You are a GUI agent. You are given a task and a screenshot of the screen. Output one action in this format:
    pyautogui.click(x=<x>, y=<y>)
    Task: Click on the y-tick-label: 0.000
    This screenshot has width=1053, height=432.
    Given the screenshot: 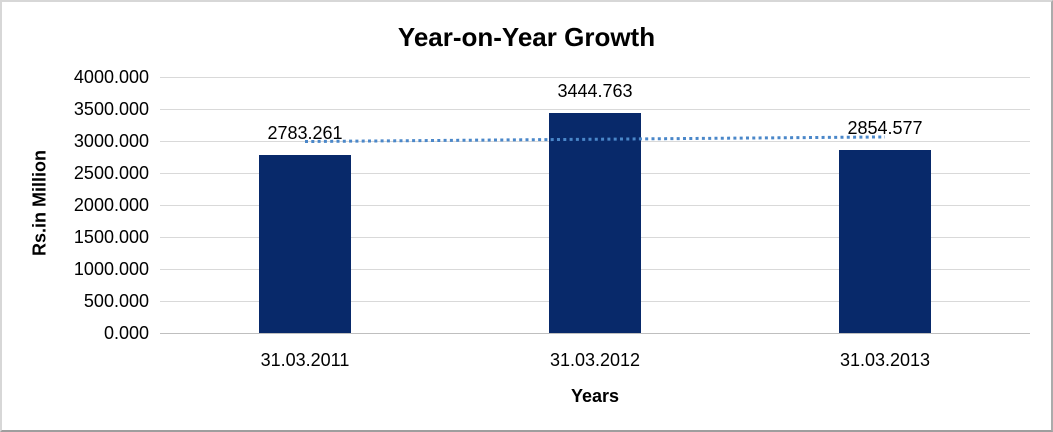 What is the action you would take?
    pyautogui.click(x=126, y=333)
    